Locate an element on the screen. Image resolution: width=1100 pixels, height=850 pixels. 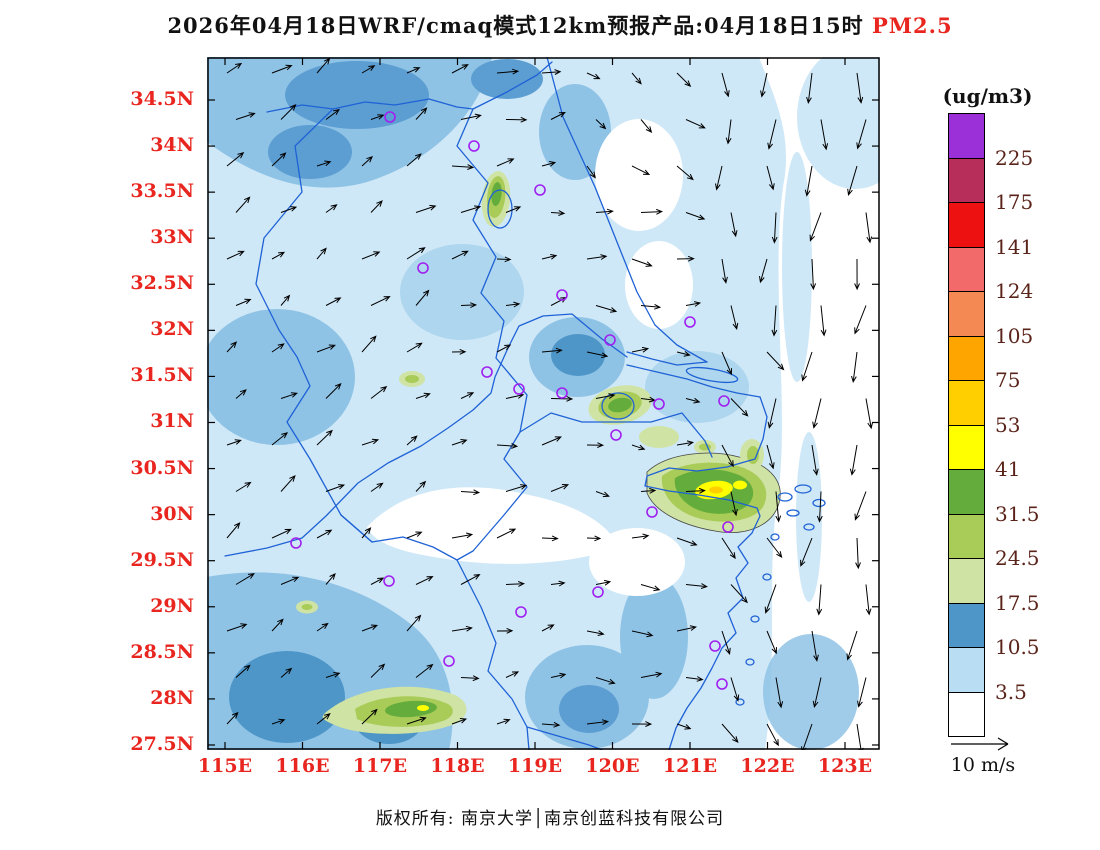
colorbar-level-label: 75 is located at coordinates (1008, 380).